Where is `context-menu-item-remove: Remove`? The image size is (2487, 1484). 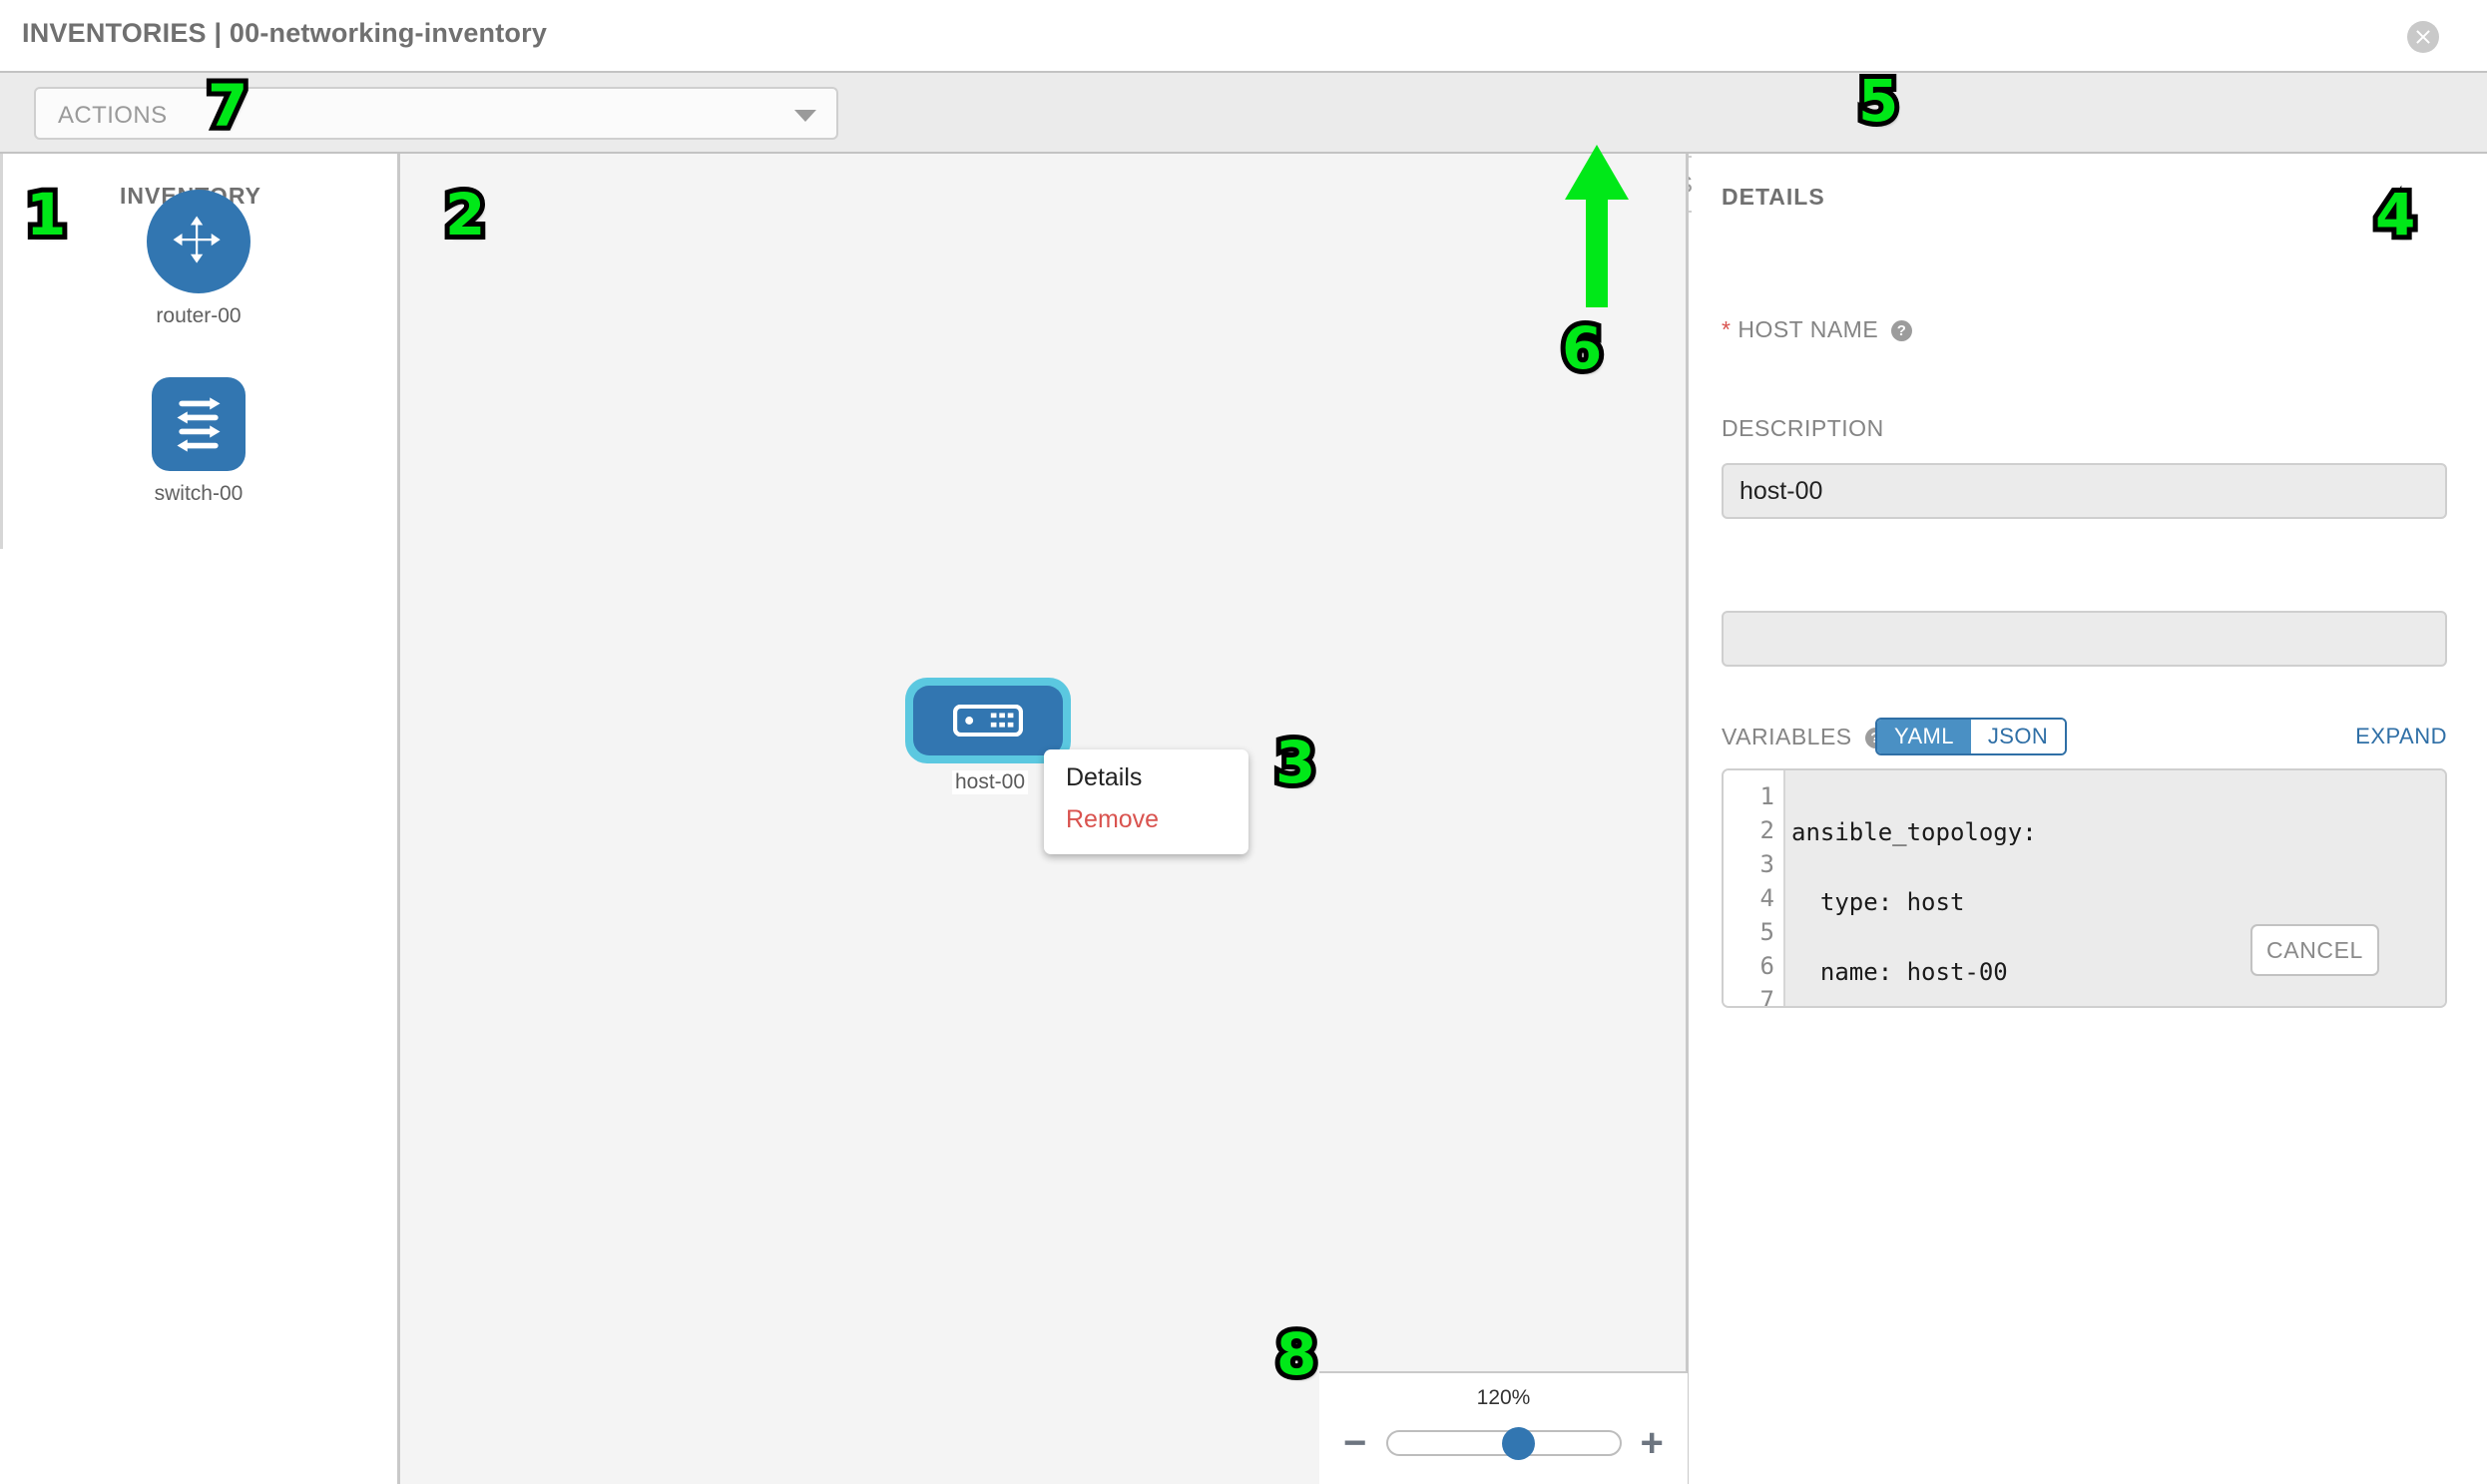 context-menu-item-remove: Remove is located at coordinates (1113, 819).